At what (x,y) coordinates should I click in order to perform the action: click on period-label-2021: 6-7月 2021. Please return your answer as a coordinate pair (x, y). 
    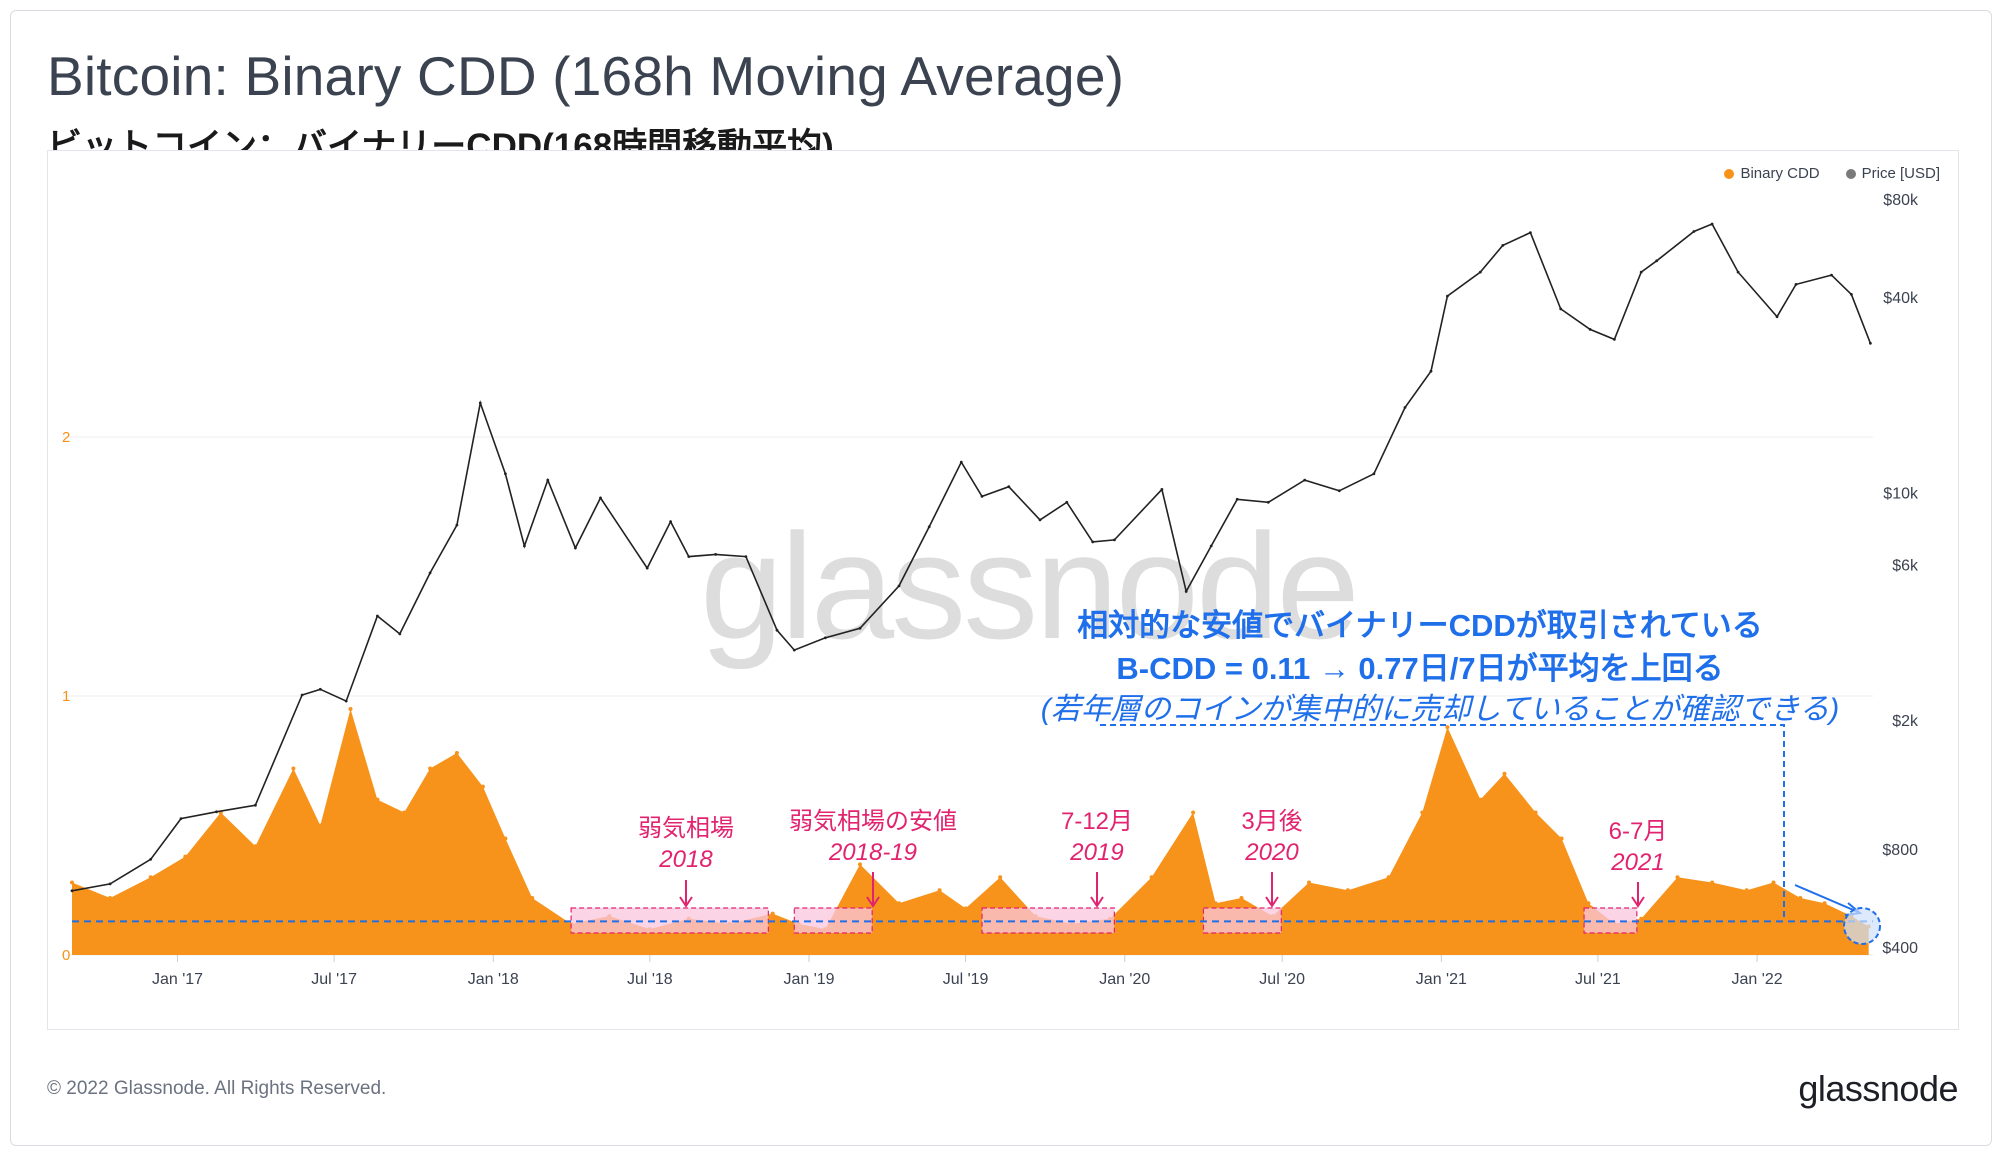
    Looking at the image, I should click on (1638, 847).